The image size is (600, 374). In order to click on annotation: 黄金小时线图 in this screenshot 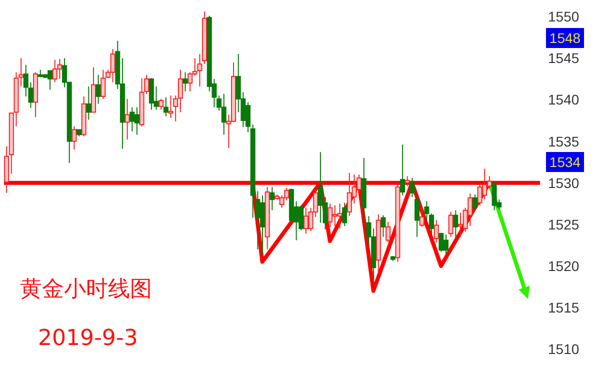, I will do `click(86, 290)`.